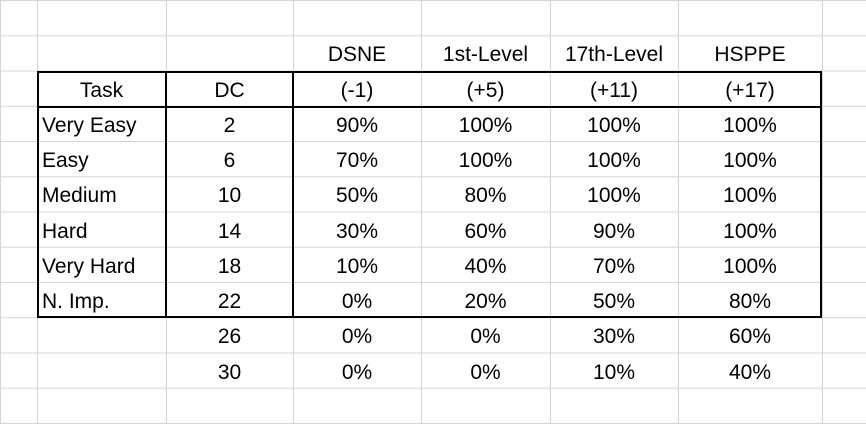  Describe the element at coordinates (429, 107) in the screenshot. I see `header-underline` at that location.